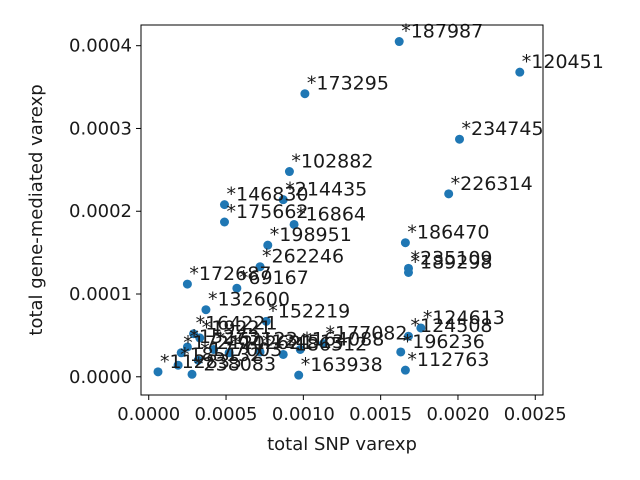 Image resolution: width=640 pixels, height=480 pixels. I want to click on data-point-label: *196236, so click(444, 342).